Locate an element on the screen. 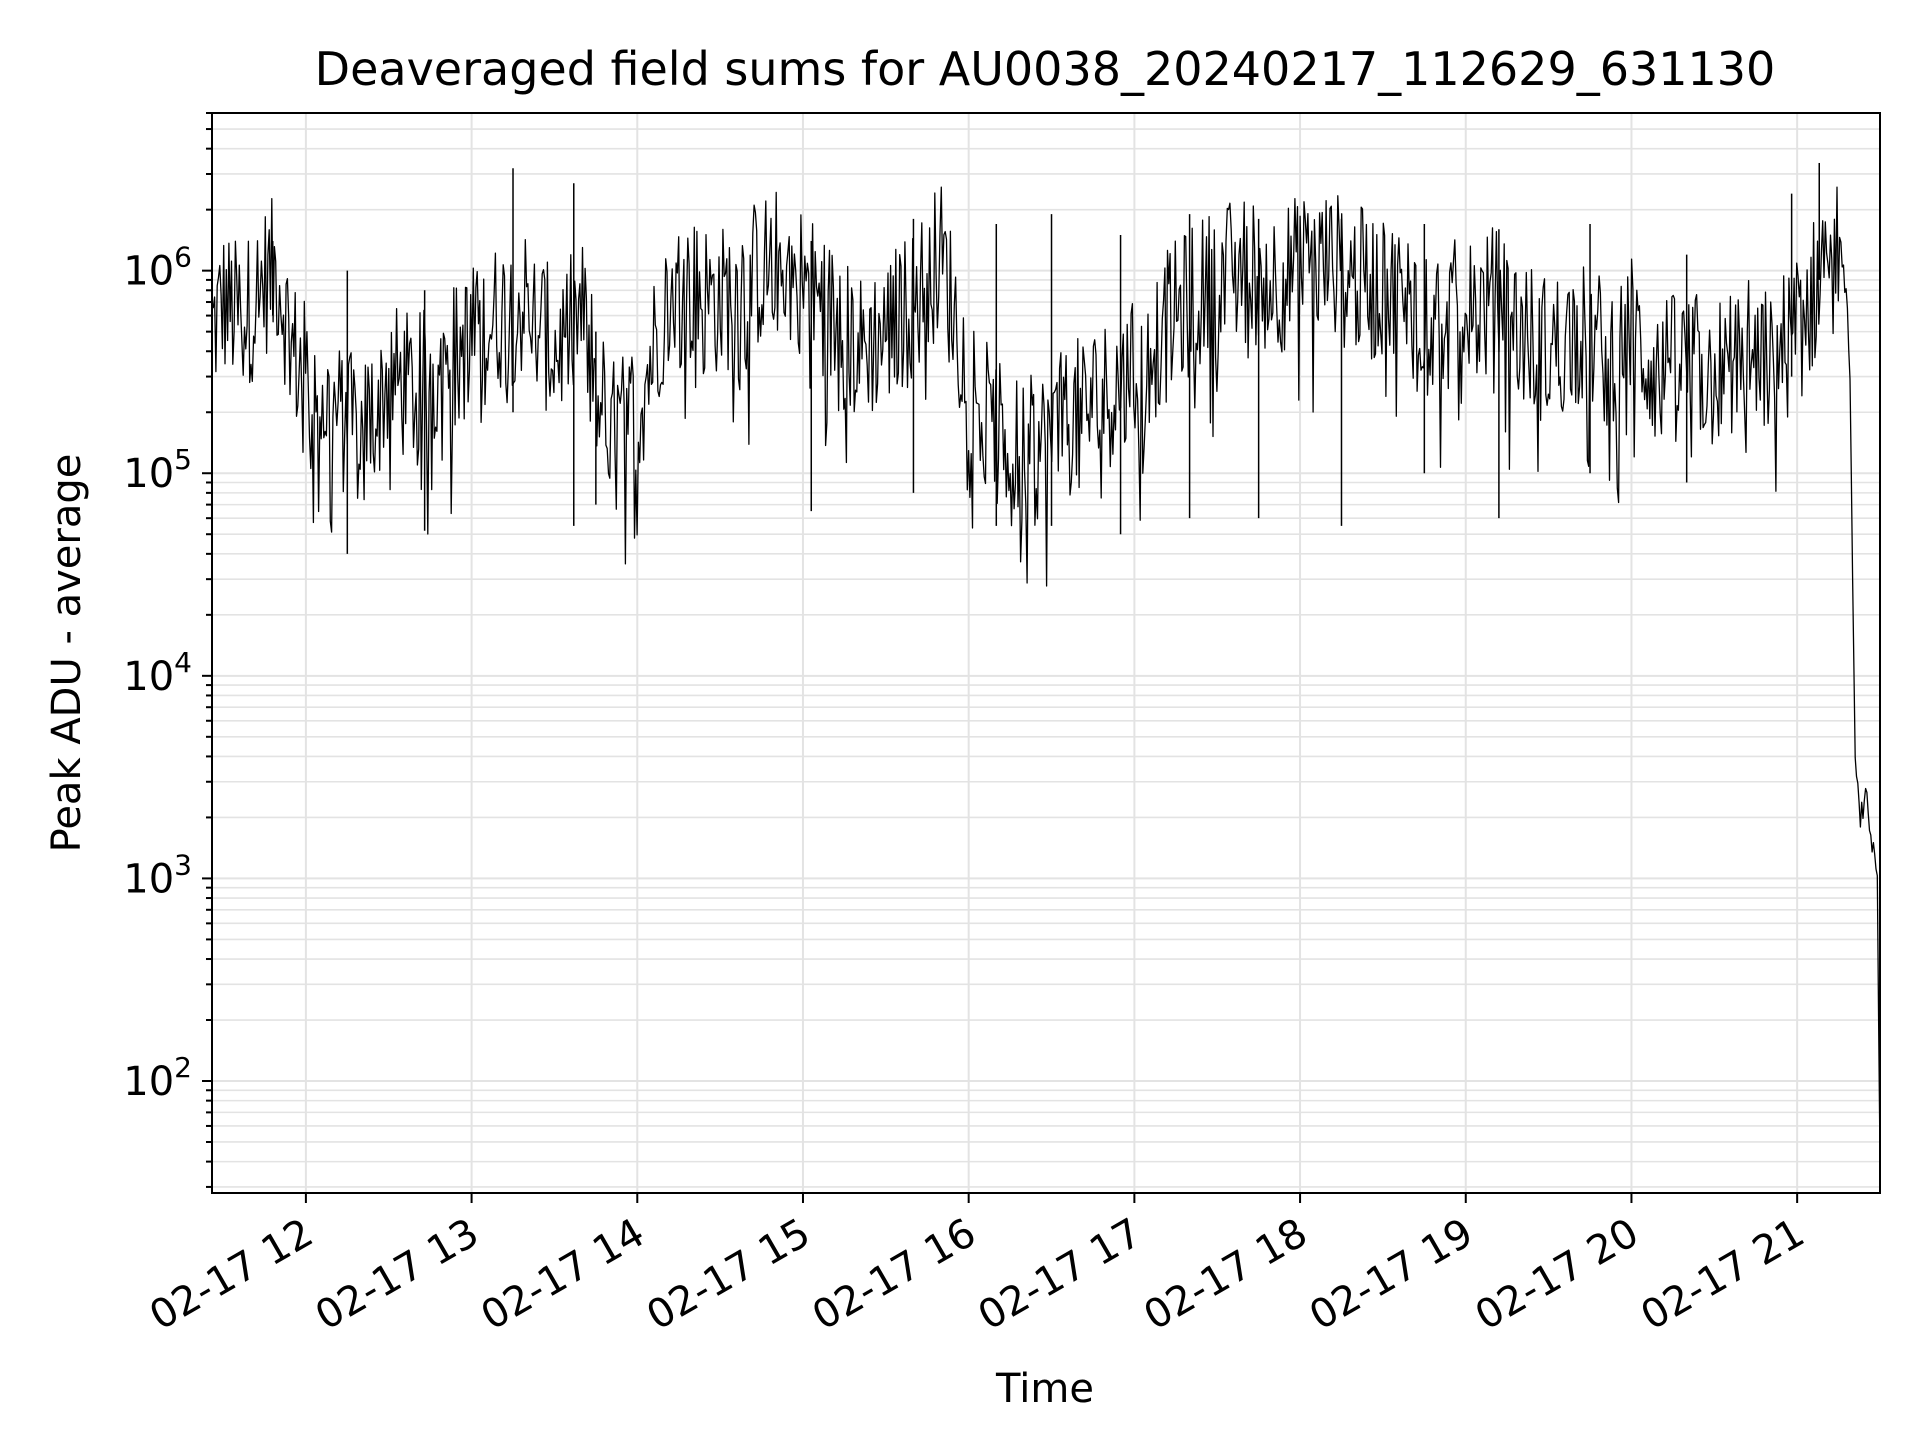 The height and width of the screenshot is (1440, 1920). x-axis-label: Time is located at coordinates (1044, 1389).